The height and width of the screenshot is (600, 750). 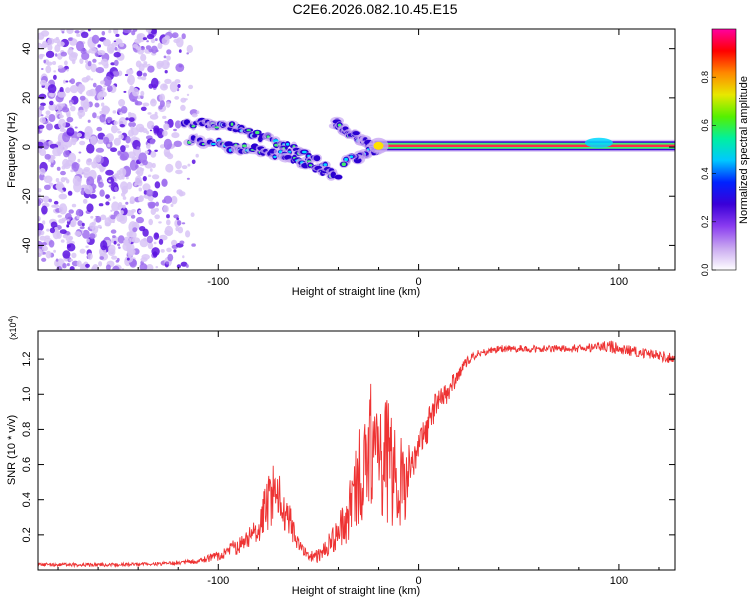 I want to click on colorbar-label: Normalized spectral amplitude, so click(x=744, y=150).